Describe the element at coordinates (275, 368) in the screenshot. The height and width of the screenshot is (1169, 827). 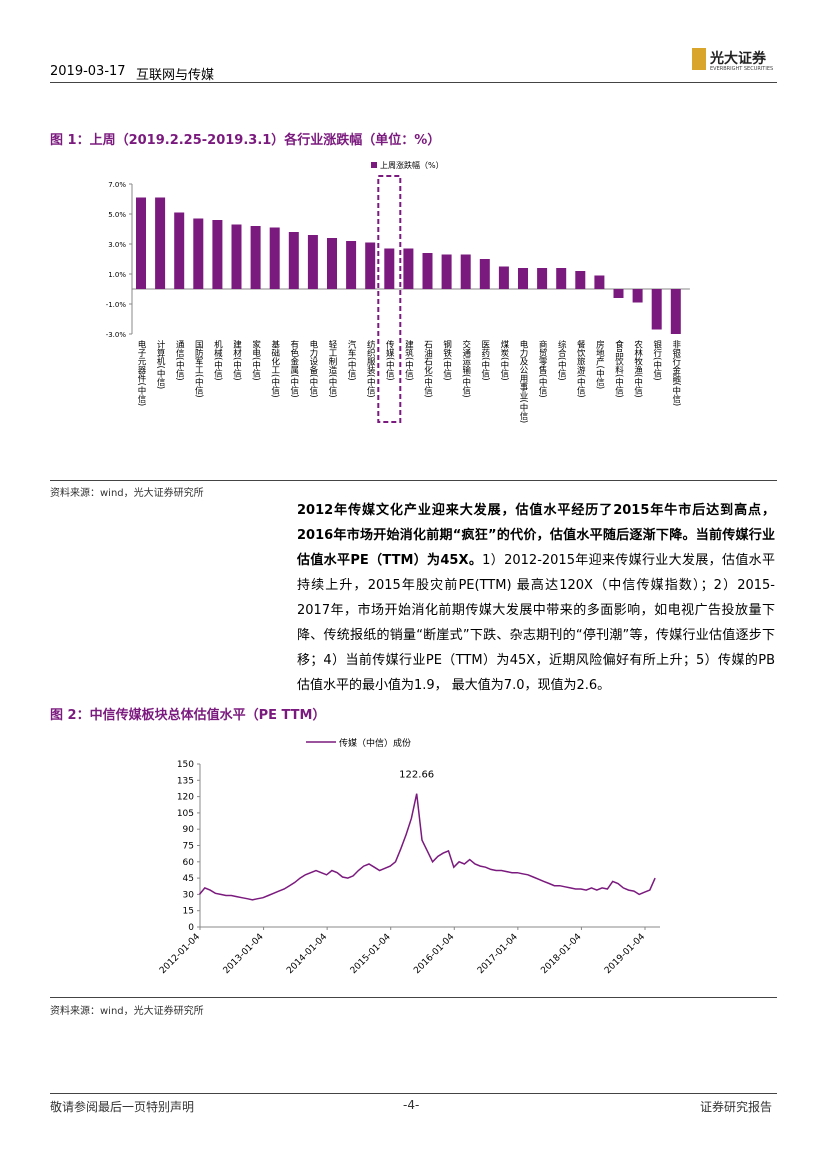
I see `x-tick-label: 基础化工(中信)` at that location.